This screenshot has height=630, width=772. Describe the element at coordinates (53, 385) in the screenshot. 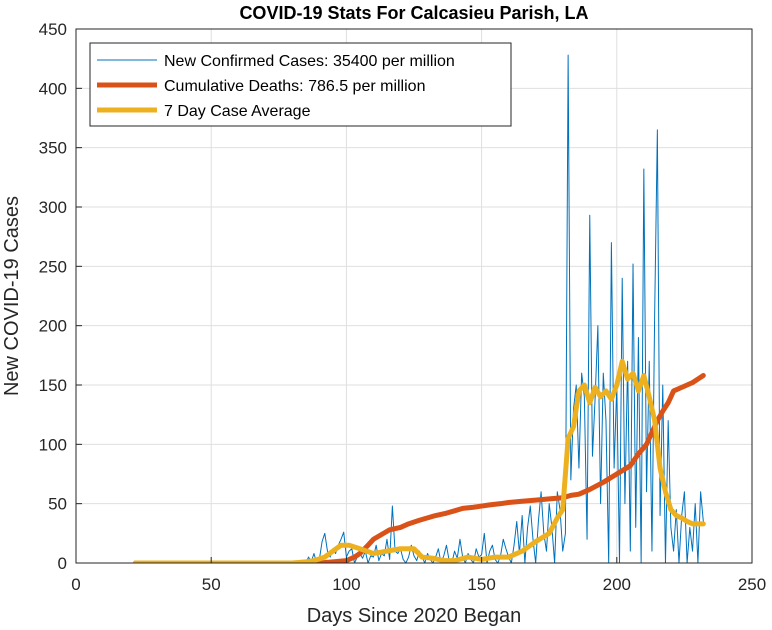

I see `y-tick-label: 150` at that location.